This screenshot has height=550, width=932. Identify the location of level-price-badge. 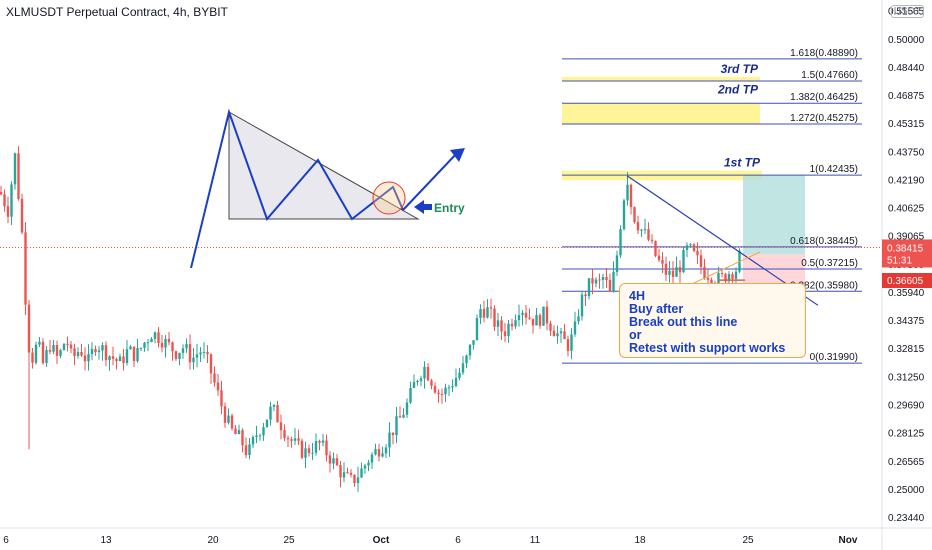
(907, 281).